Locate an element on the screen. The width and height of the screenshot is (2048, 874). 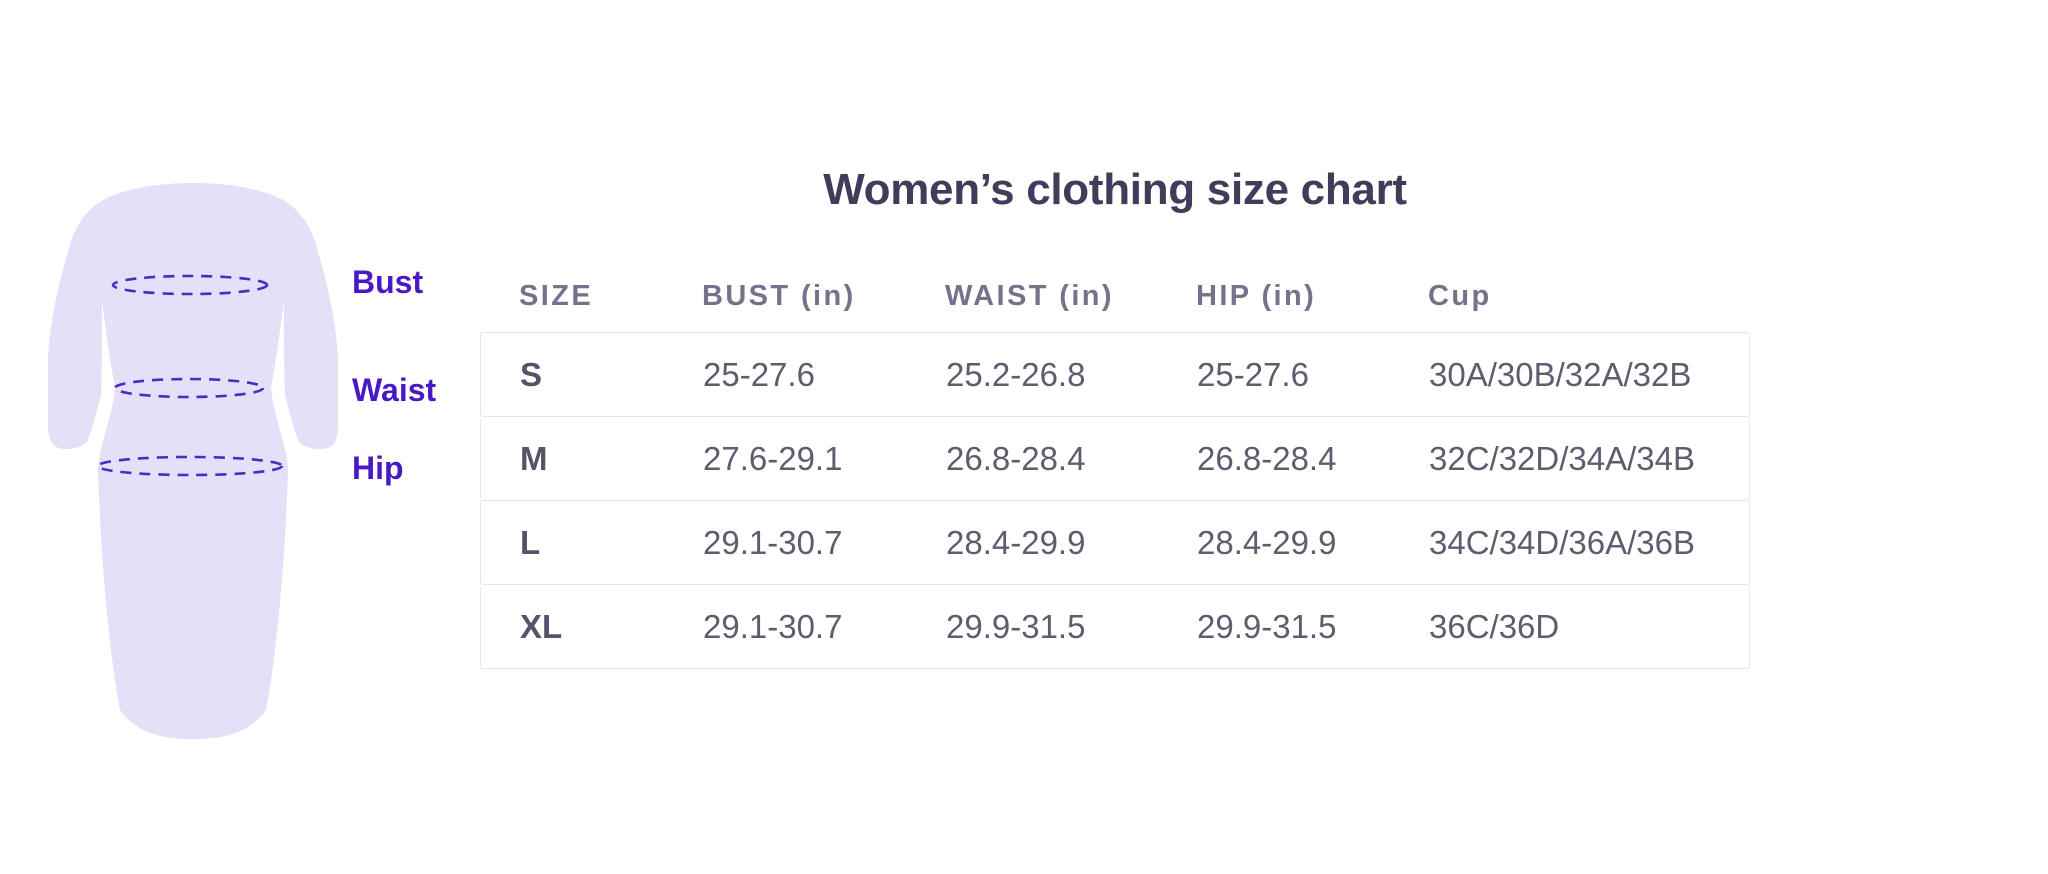
size-cell: L is located at coordinates (530, 542).